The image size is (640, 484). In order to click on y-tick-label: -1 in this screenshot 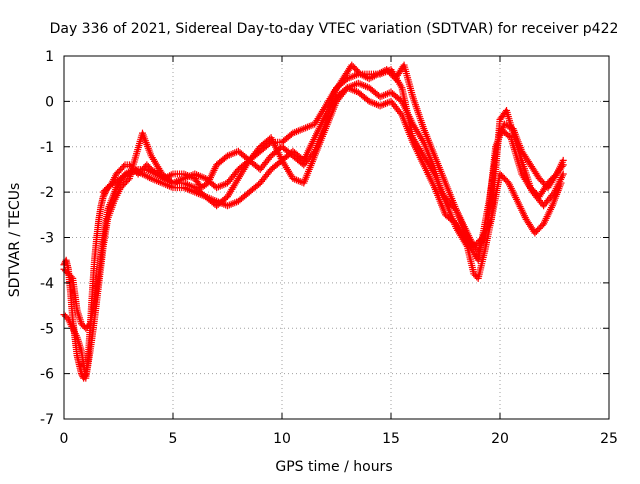, I will do `click(47, 148)`.